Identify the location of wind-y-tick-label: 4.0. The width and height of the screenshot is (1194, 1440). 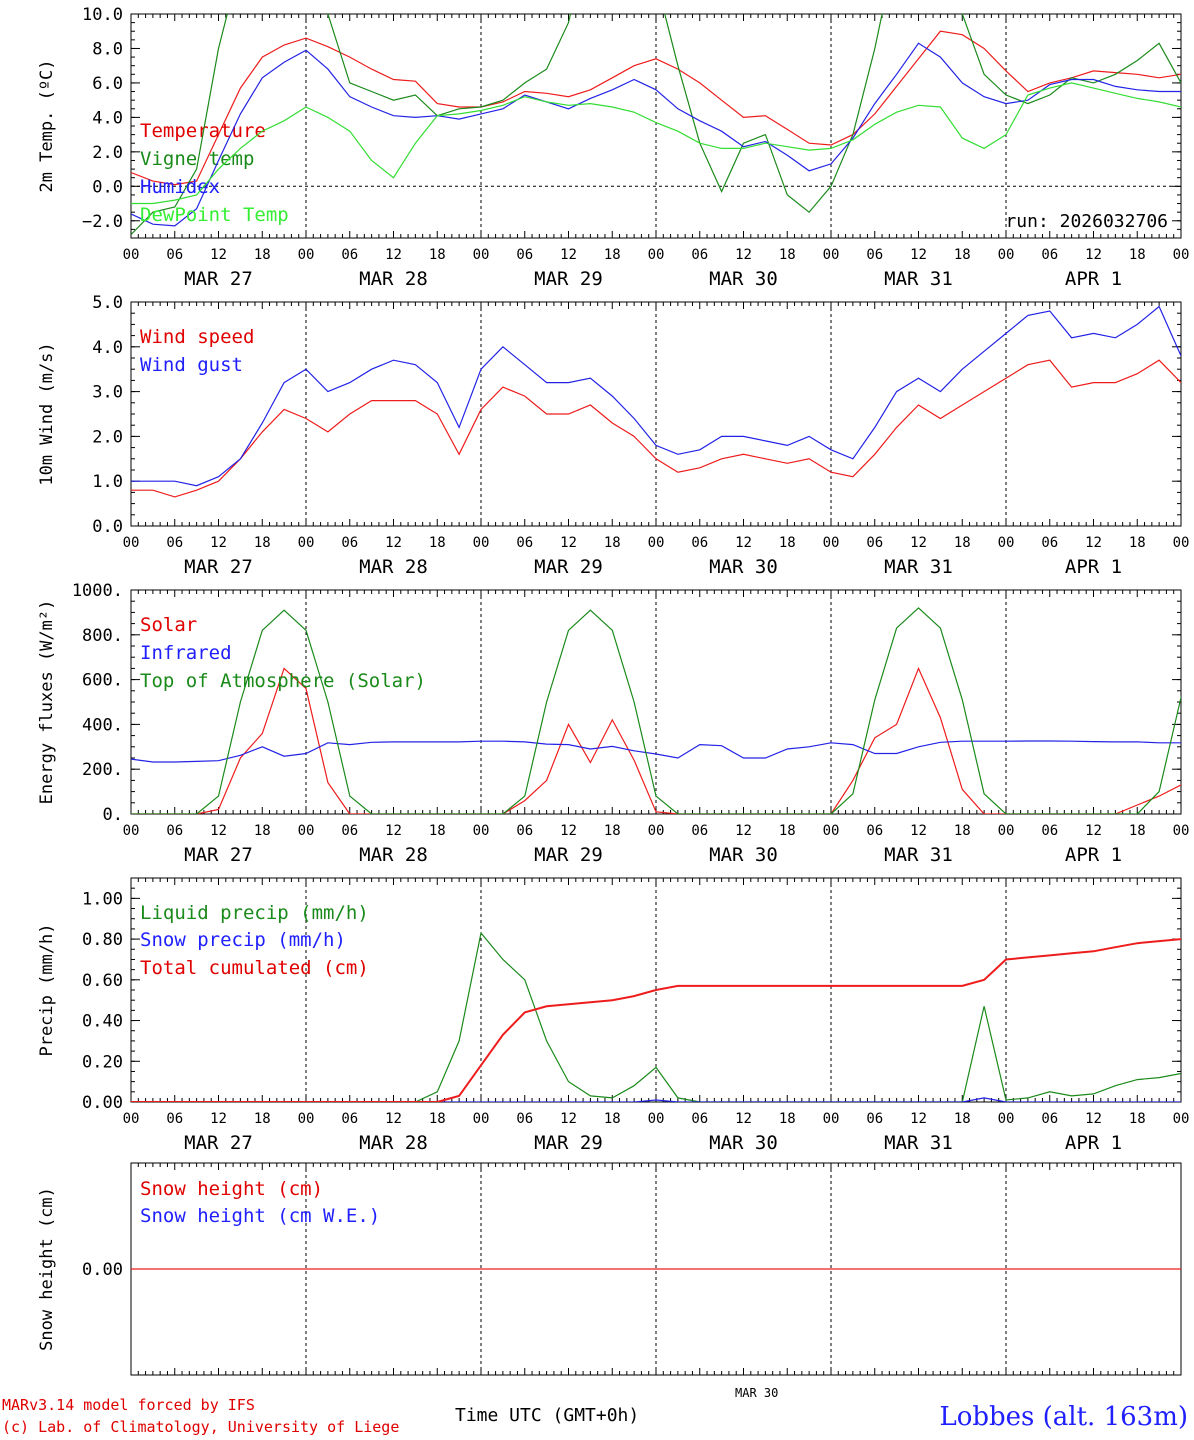
(107, 348).